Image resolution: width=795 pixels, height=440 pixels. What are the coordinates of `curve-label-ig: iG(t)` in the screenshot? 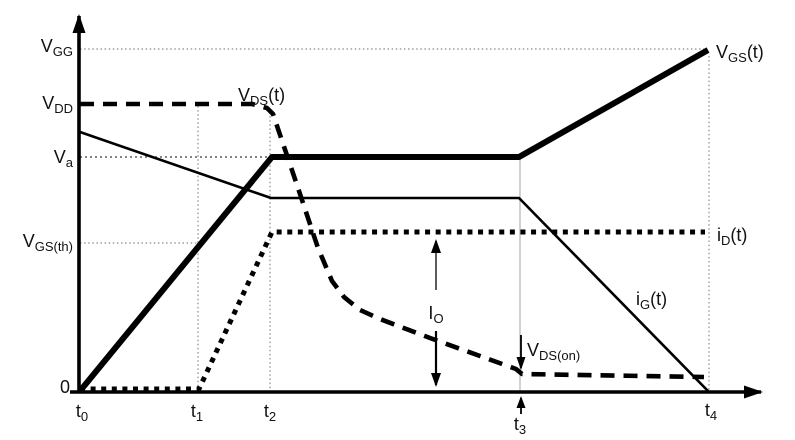 It's located at (652, 300).